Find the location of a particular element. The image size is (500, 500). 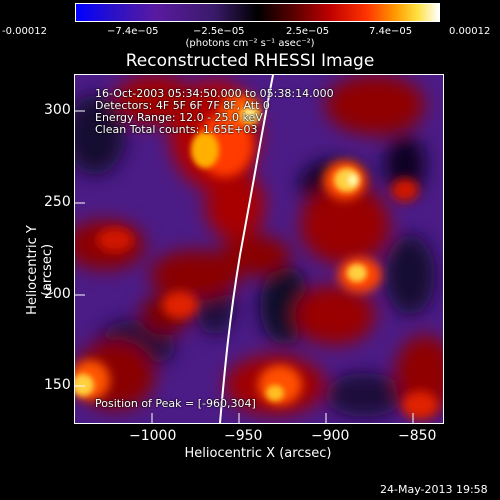

colorbar-tick-label: −7.4e−05 is located at coordinates (133, 32).